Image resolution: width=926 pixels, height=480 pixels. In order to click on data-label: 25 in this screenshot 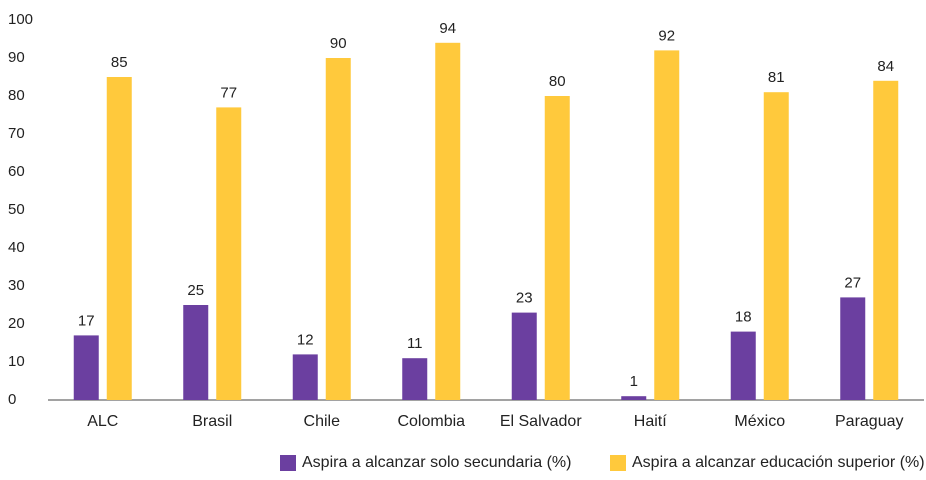, I will do `click(195, 290)`.